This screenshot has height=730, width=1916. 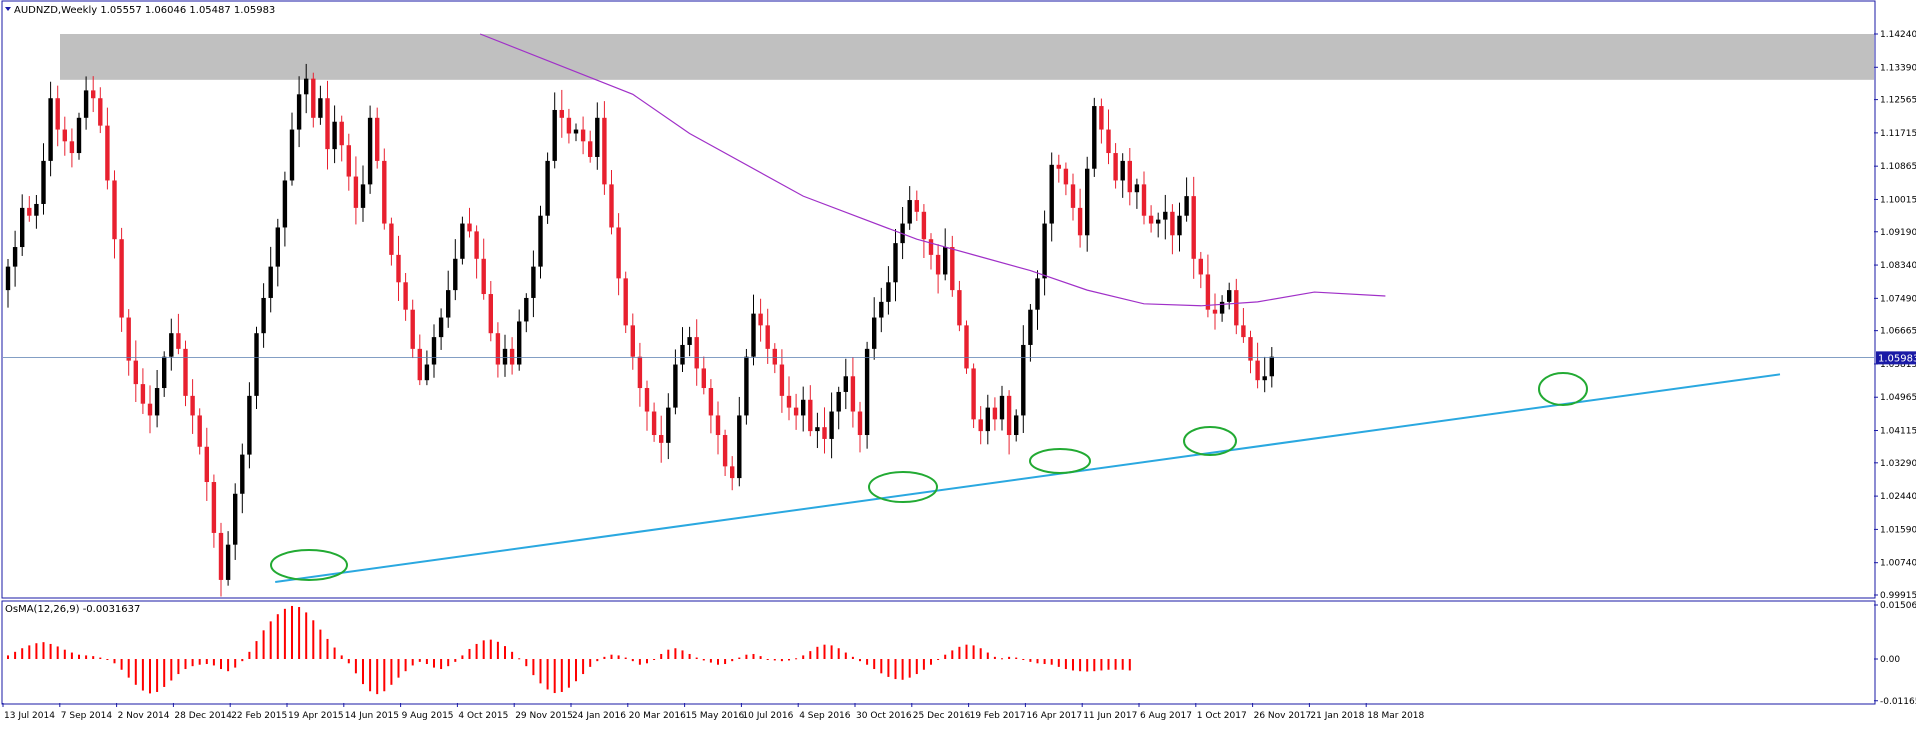 I want to click on x-tick-label: 28 Dec 2014, so click(x=203, y=716).